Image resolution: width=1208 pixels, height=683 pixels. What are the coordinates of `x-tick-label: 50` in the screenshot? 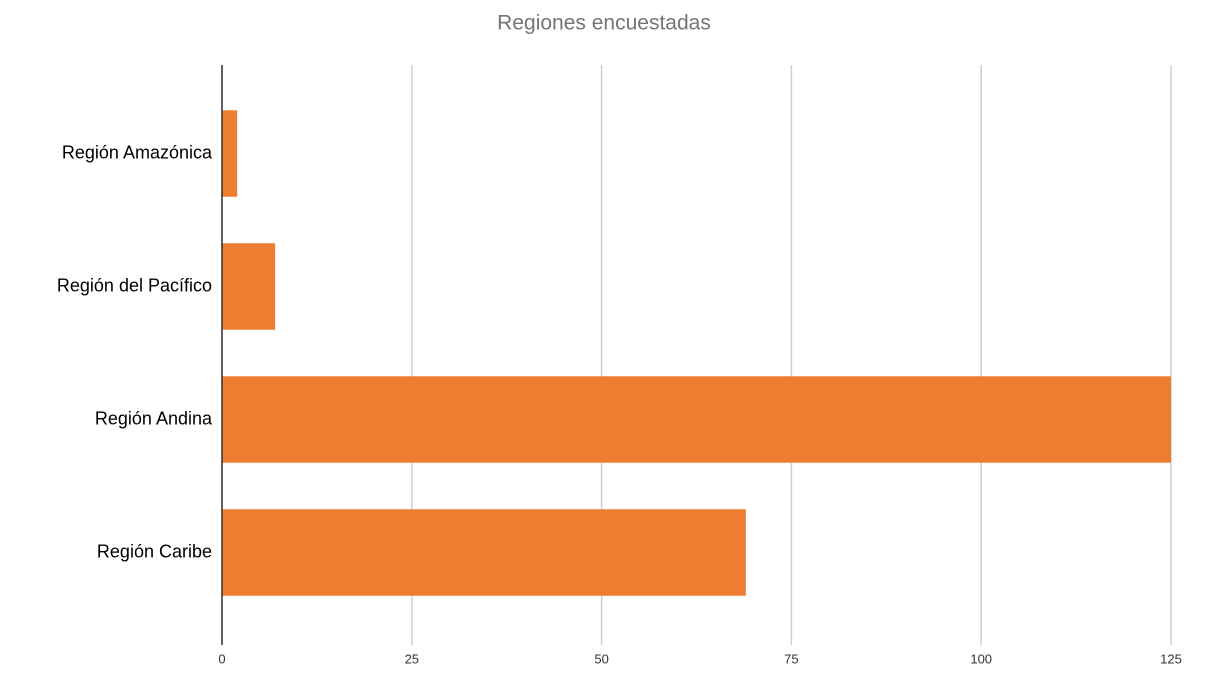 It's located at (601, 658).